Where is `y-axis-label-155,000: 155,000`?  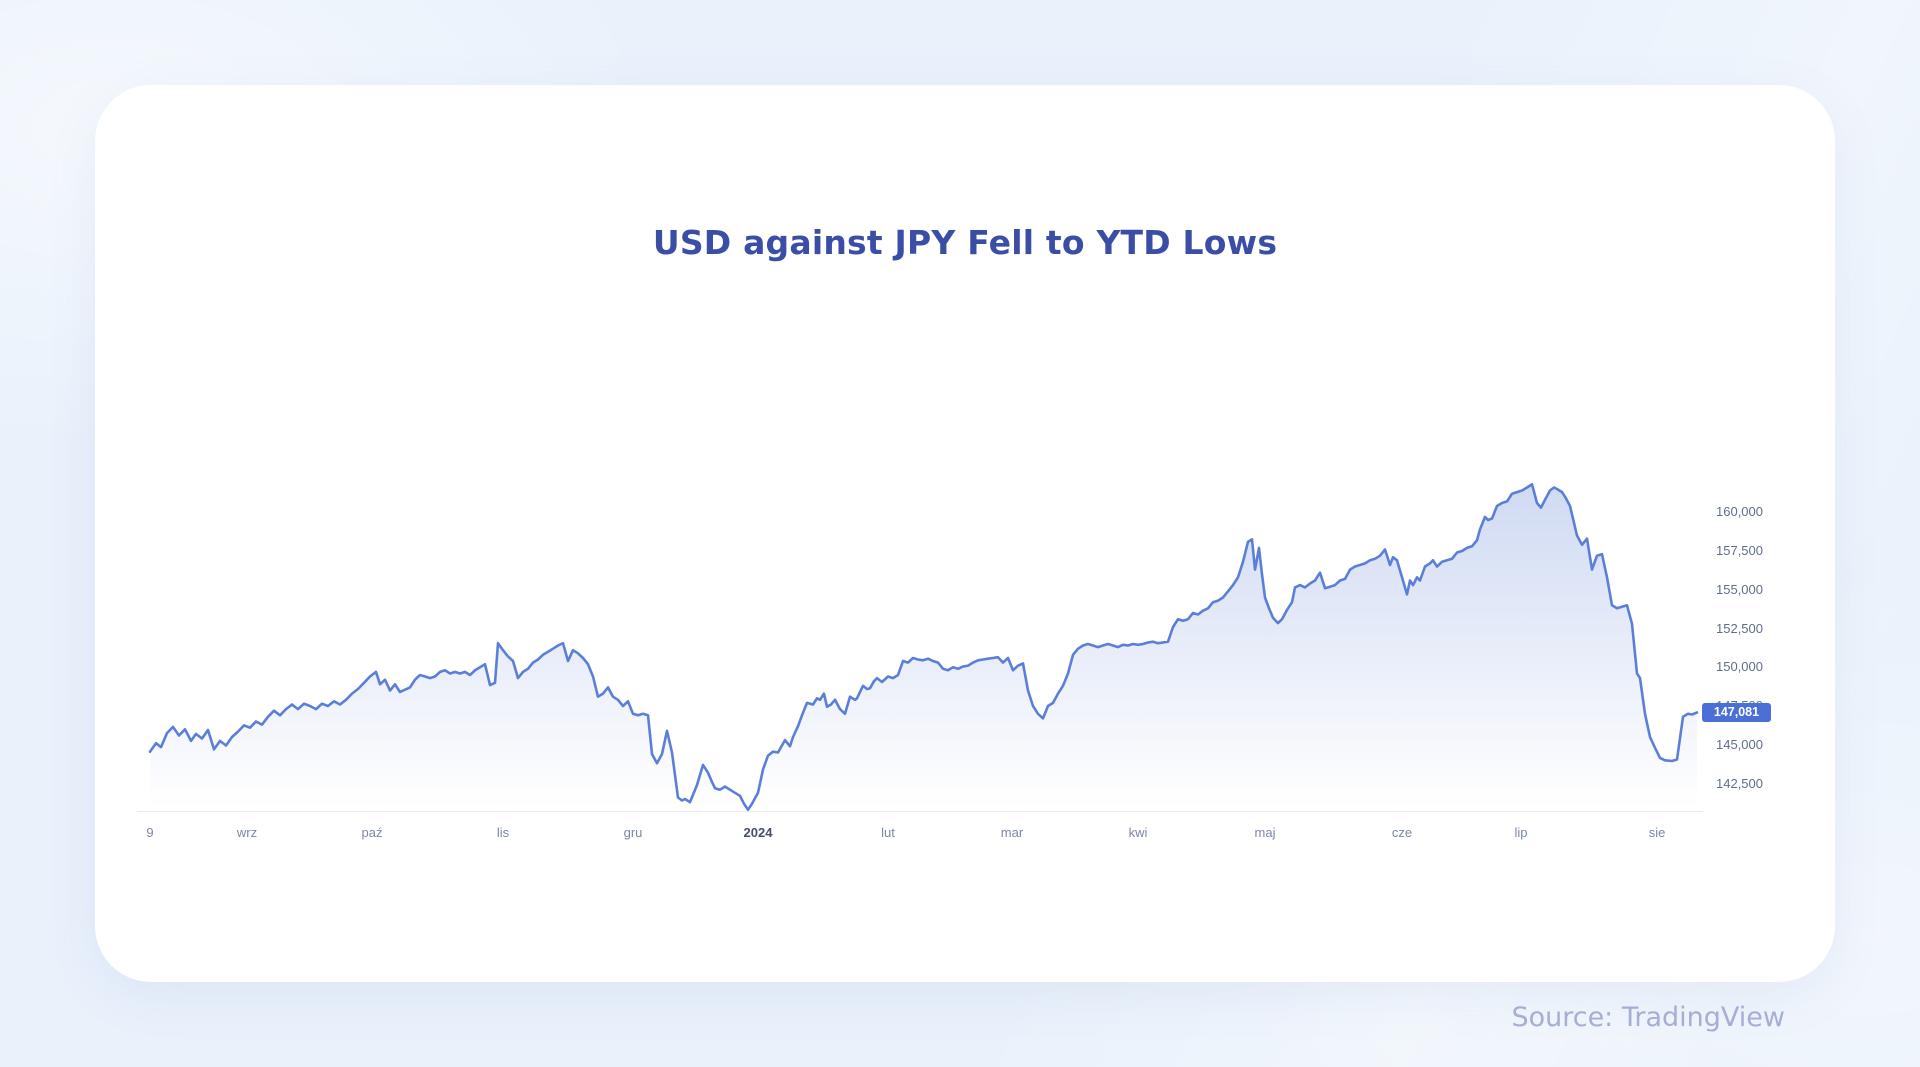 y-axis-label-155,000: 155,000 is located at coordinates (1739, 589).